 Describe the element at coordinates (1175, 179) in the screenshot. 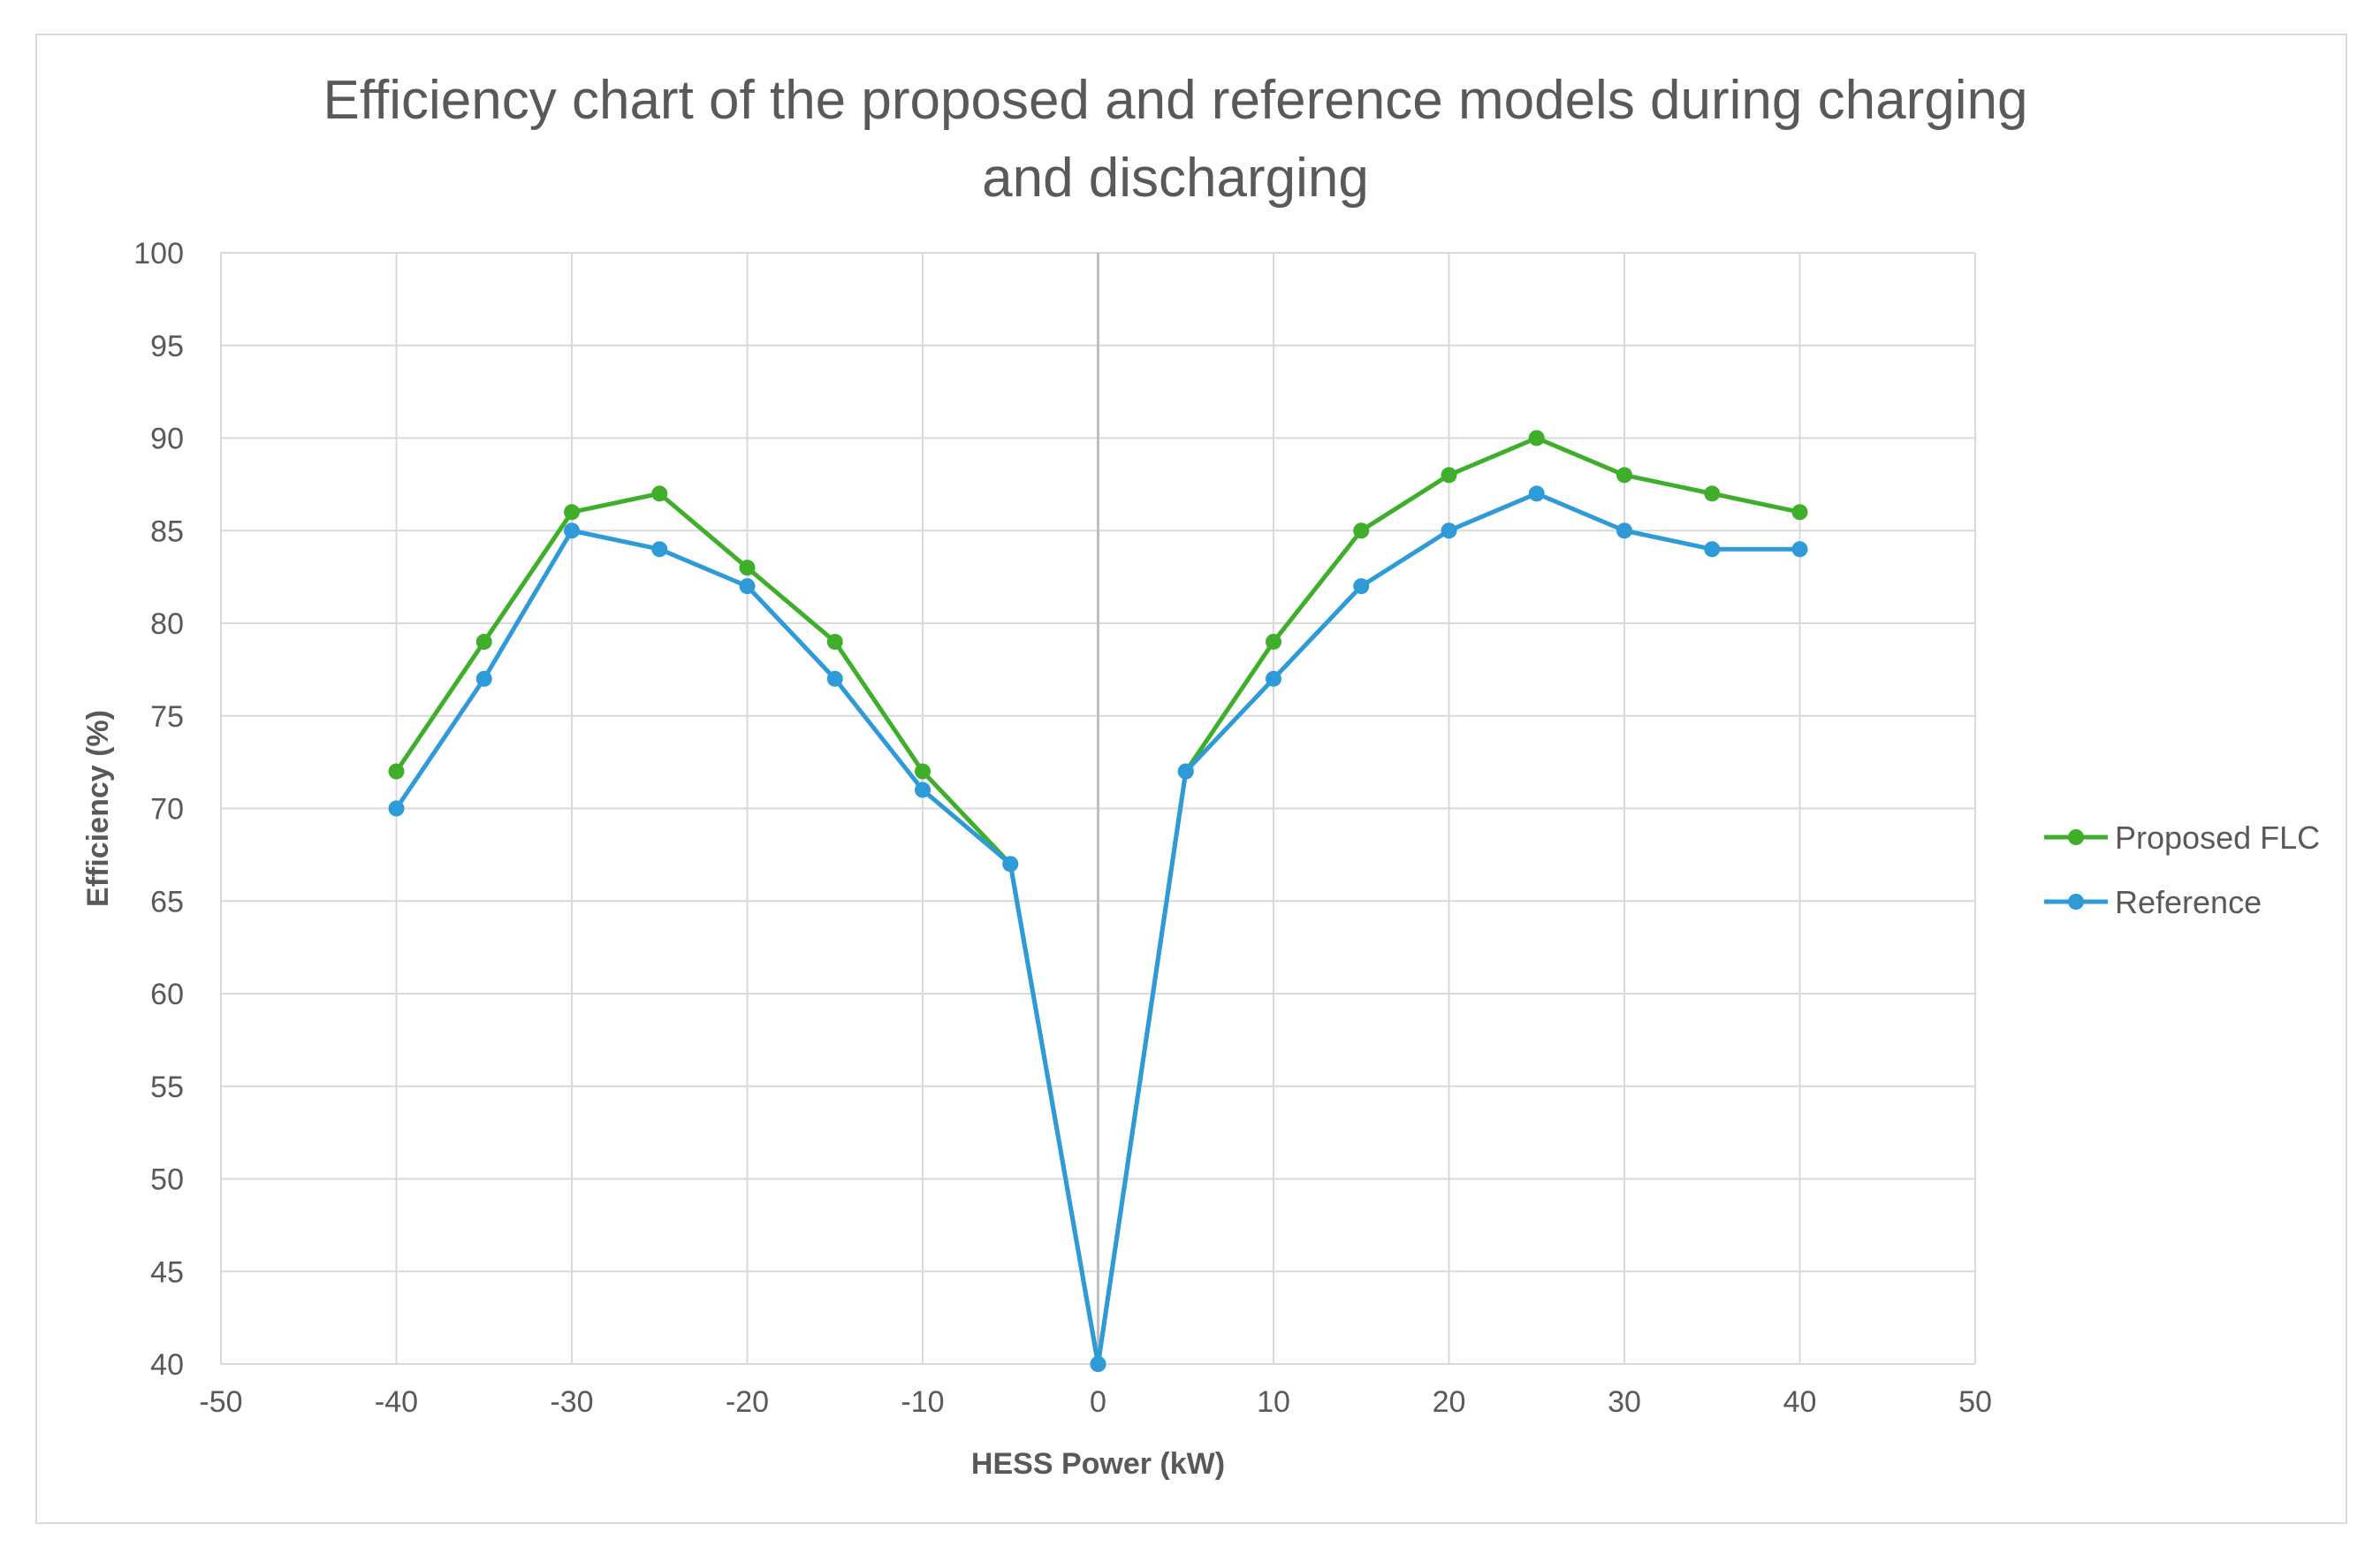

I see `chart-title-line-2: and discharging` at that location.